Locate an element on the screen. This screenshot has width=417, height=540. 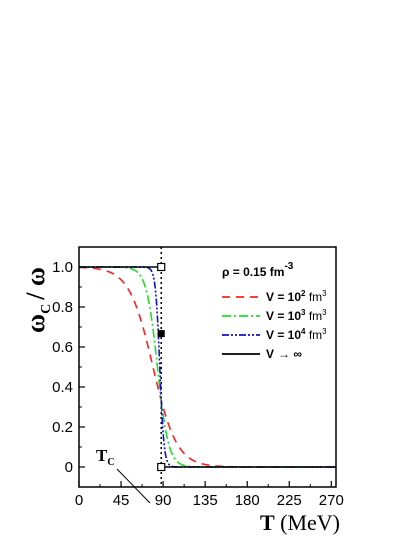
x-tick-label: 45 is located at coordinates (121, 500).